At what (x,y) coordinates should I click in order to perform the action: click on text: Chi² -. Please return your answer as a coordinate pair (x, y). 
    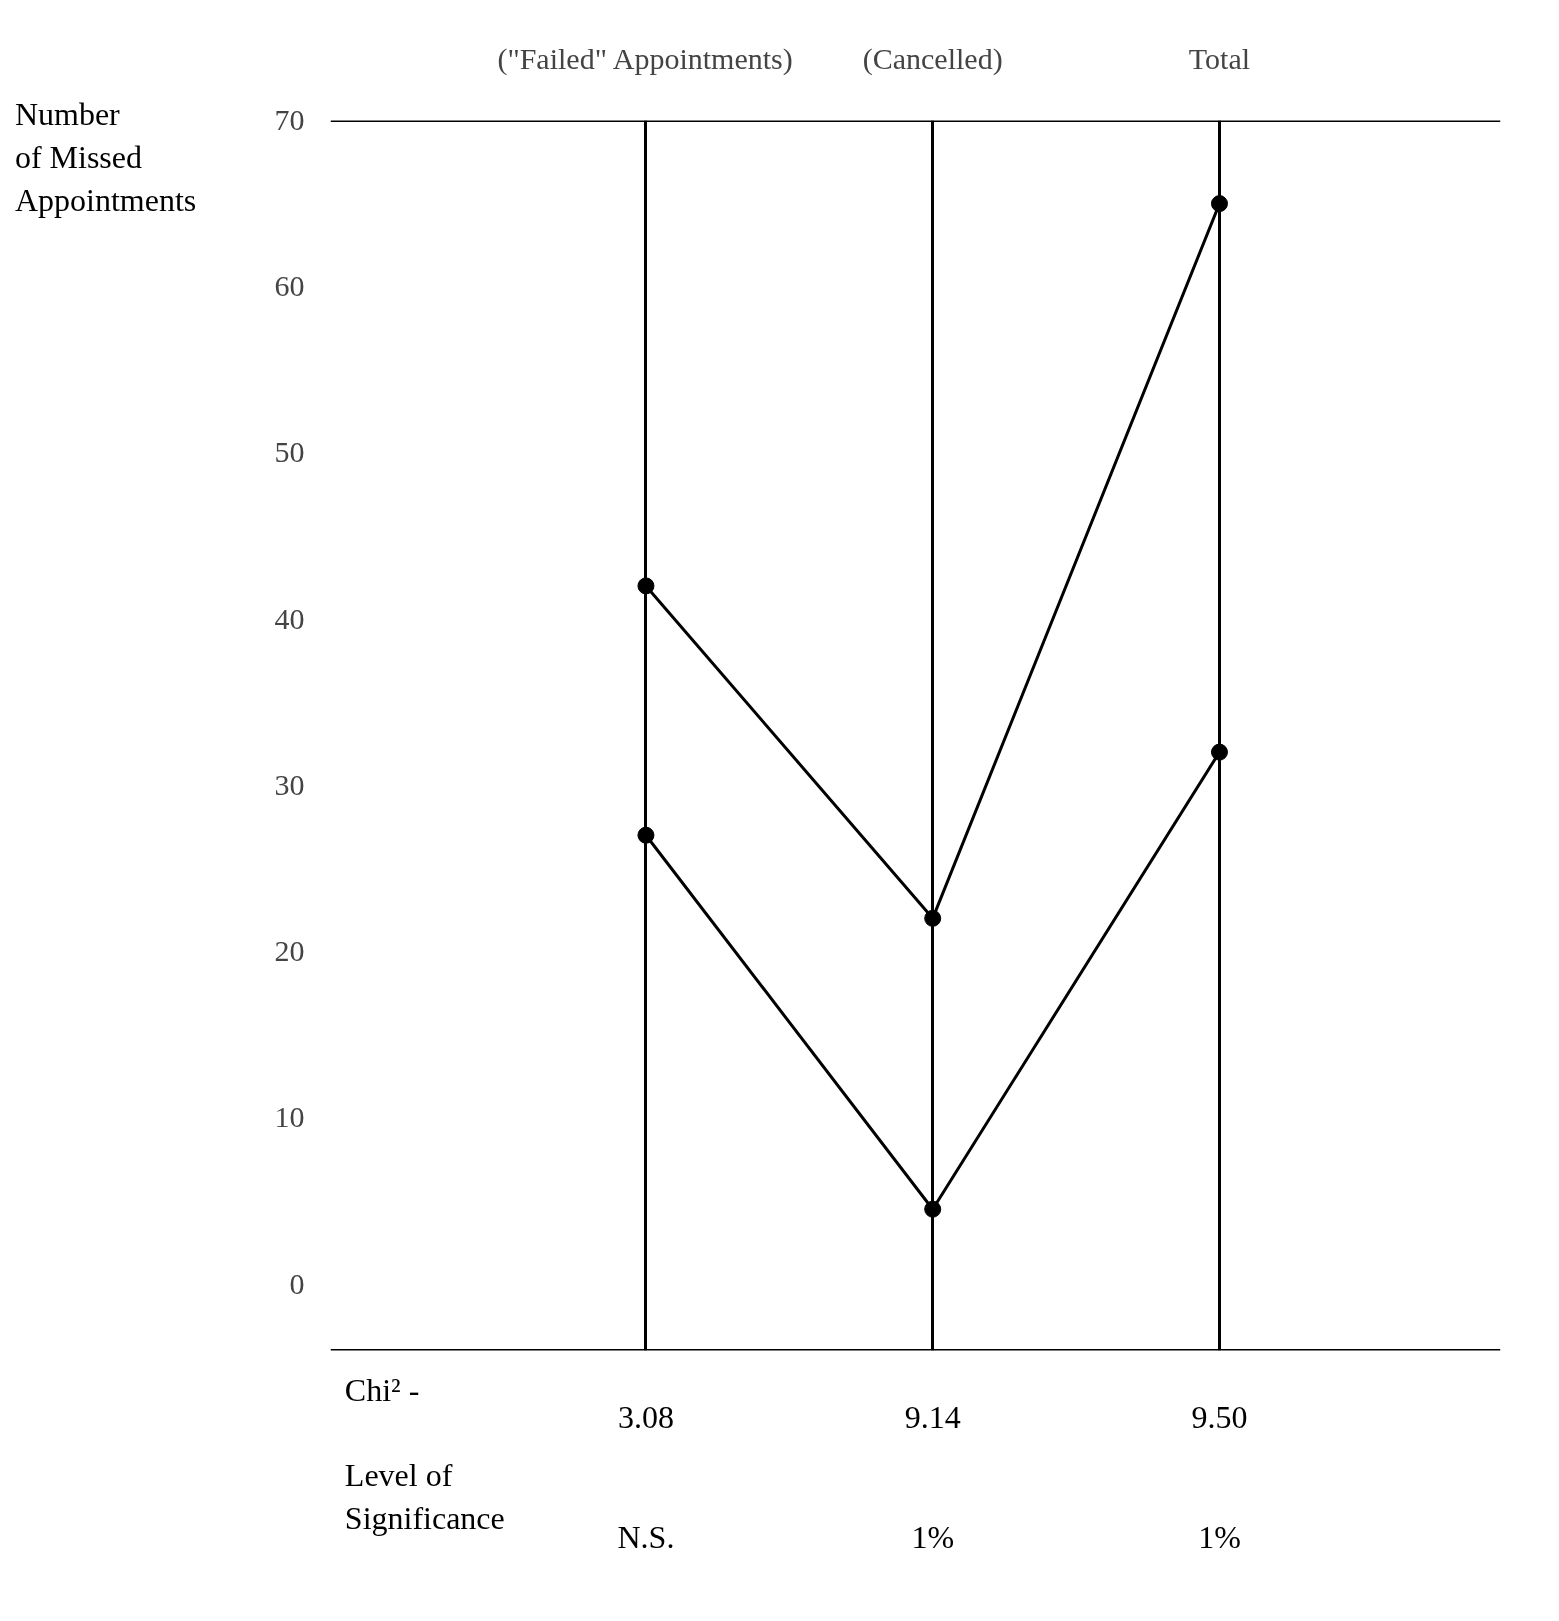
    Looking at the image, I should click on (382, 1390).